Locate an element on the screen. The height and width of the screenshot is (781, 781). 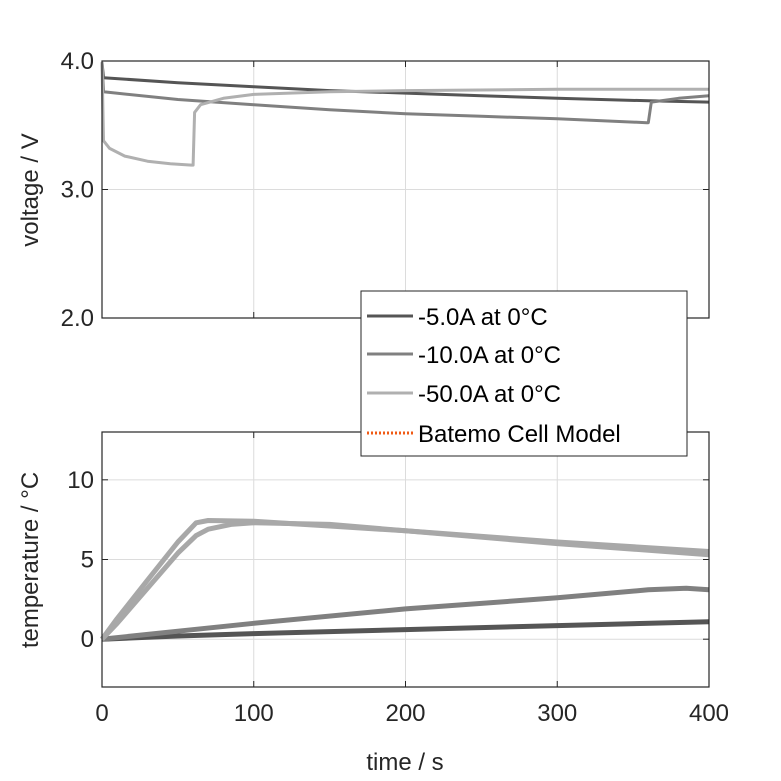
legend-label-3: Batemo Cell Model is located at coordinates (519, 434).